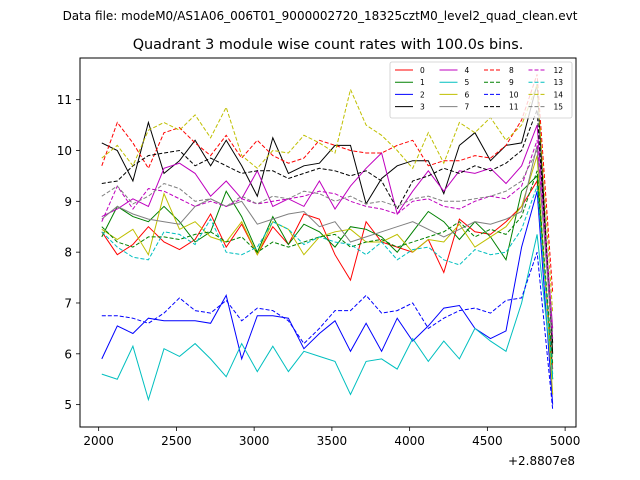 The width and height of the screenshot is (640, 480). Describe the element at coordinates (559, 70) in the screenshot. I see `legend-label-12: 12` at that location.